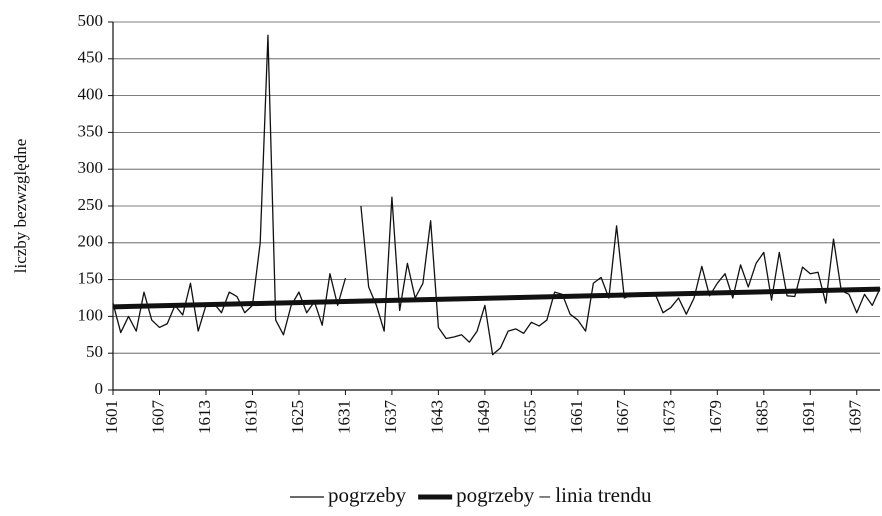 Image resolution: width=882 pixels, height=516 pixels. I want to click on x-tick-label: 1691, so click(808, 417).